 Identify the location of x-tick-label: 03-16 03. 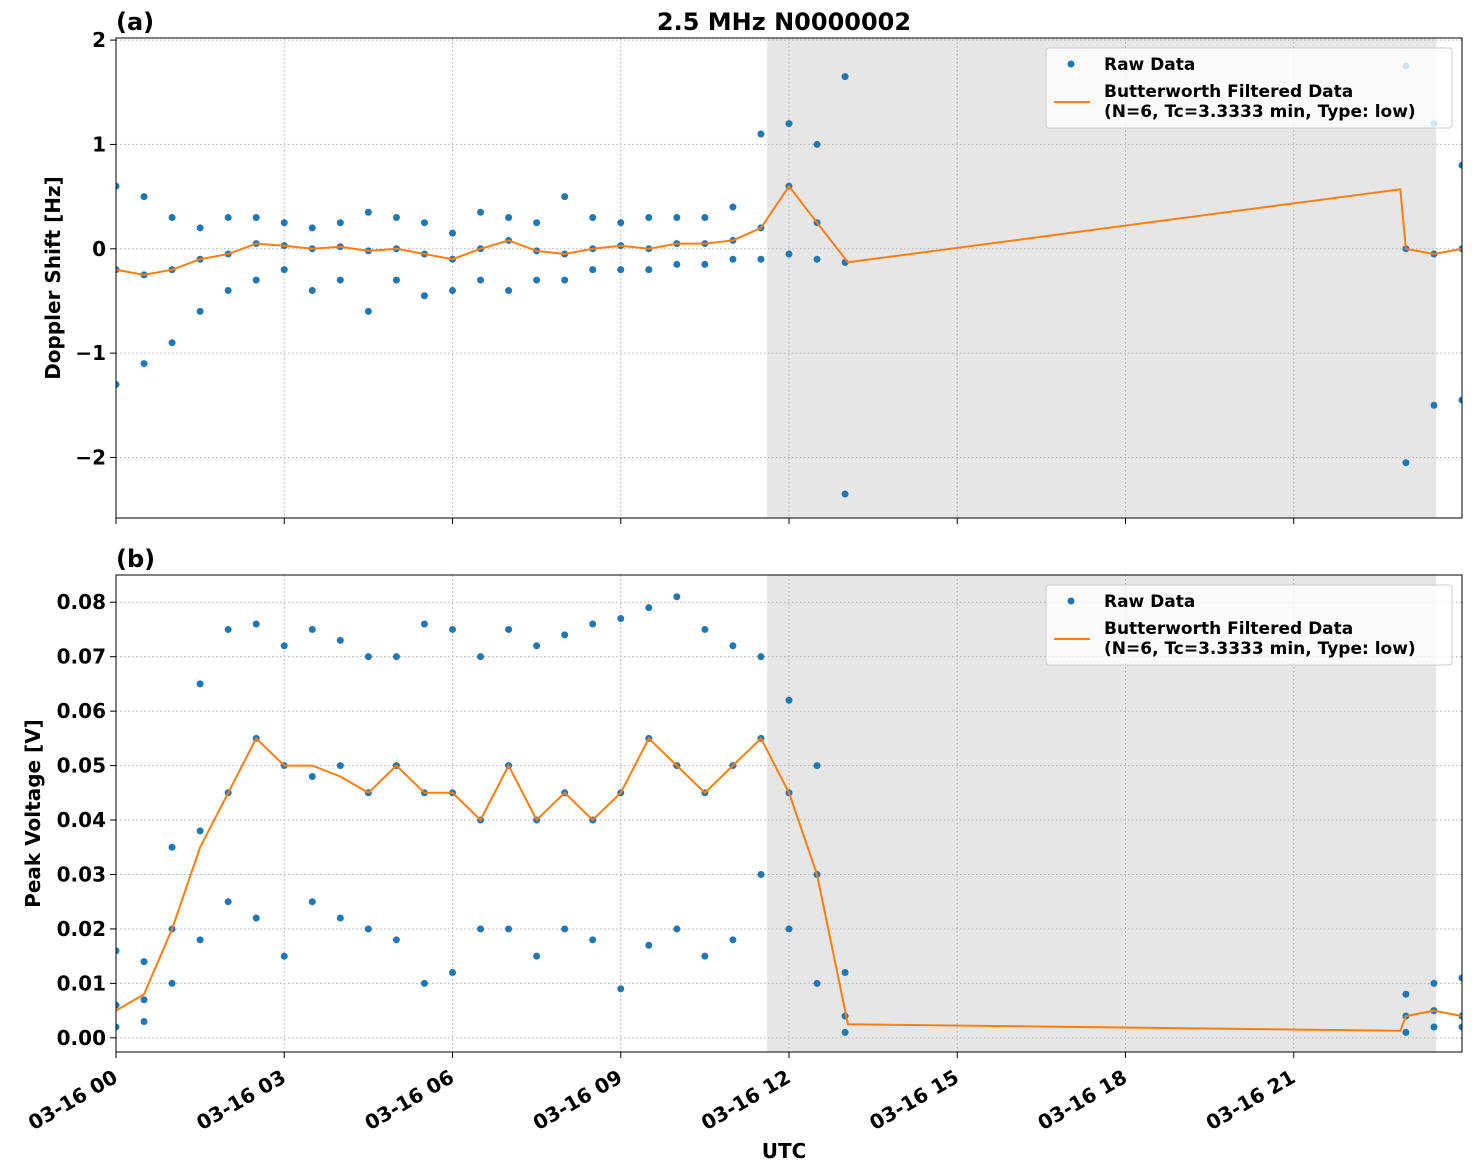
(241, 1100).